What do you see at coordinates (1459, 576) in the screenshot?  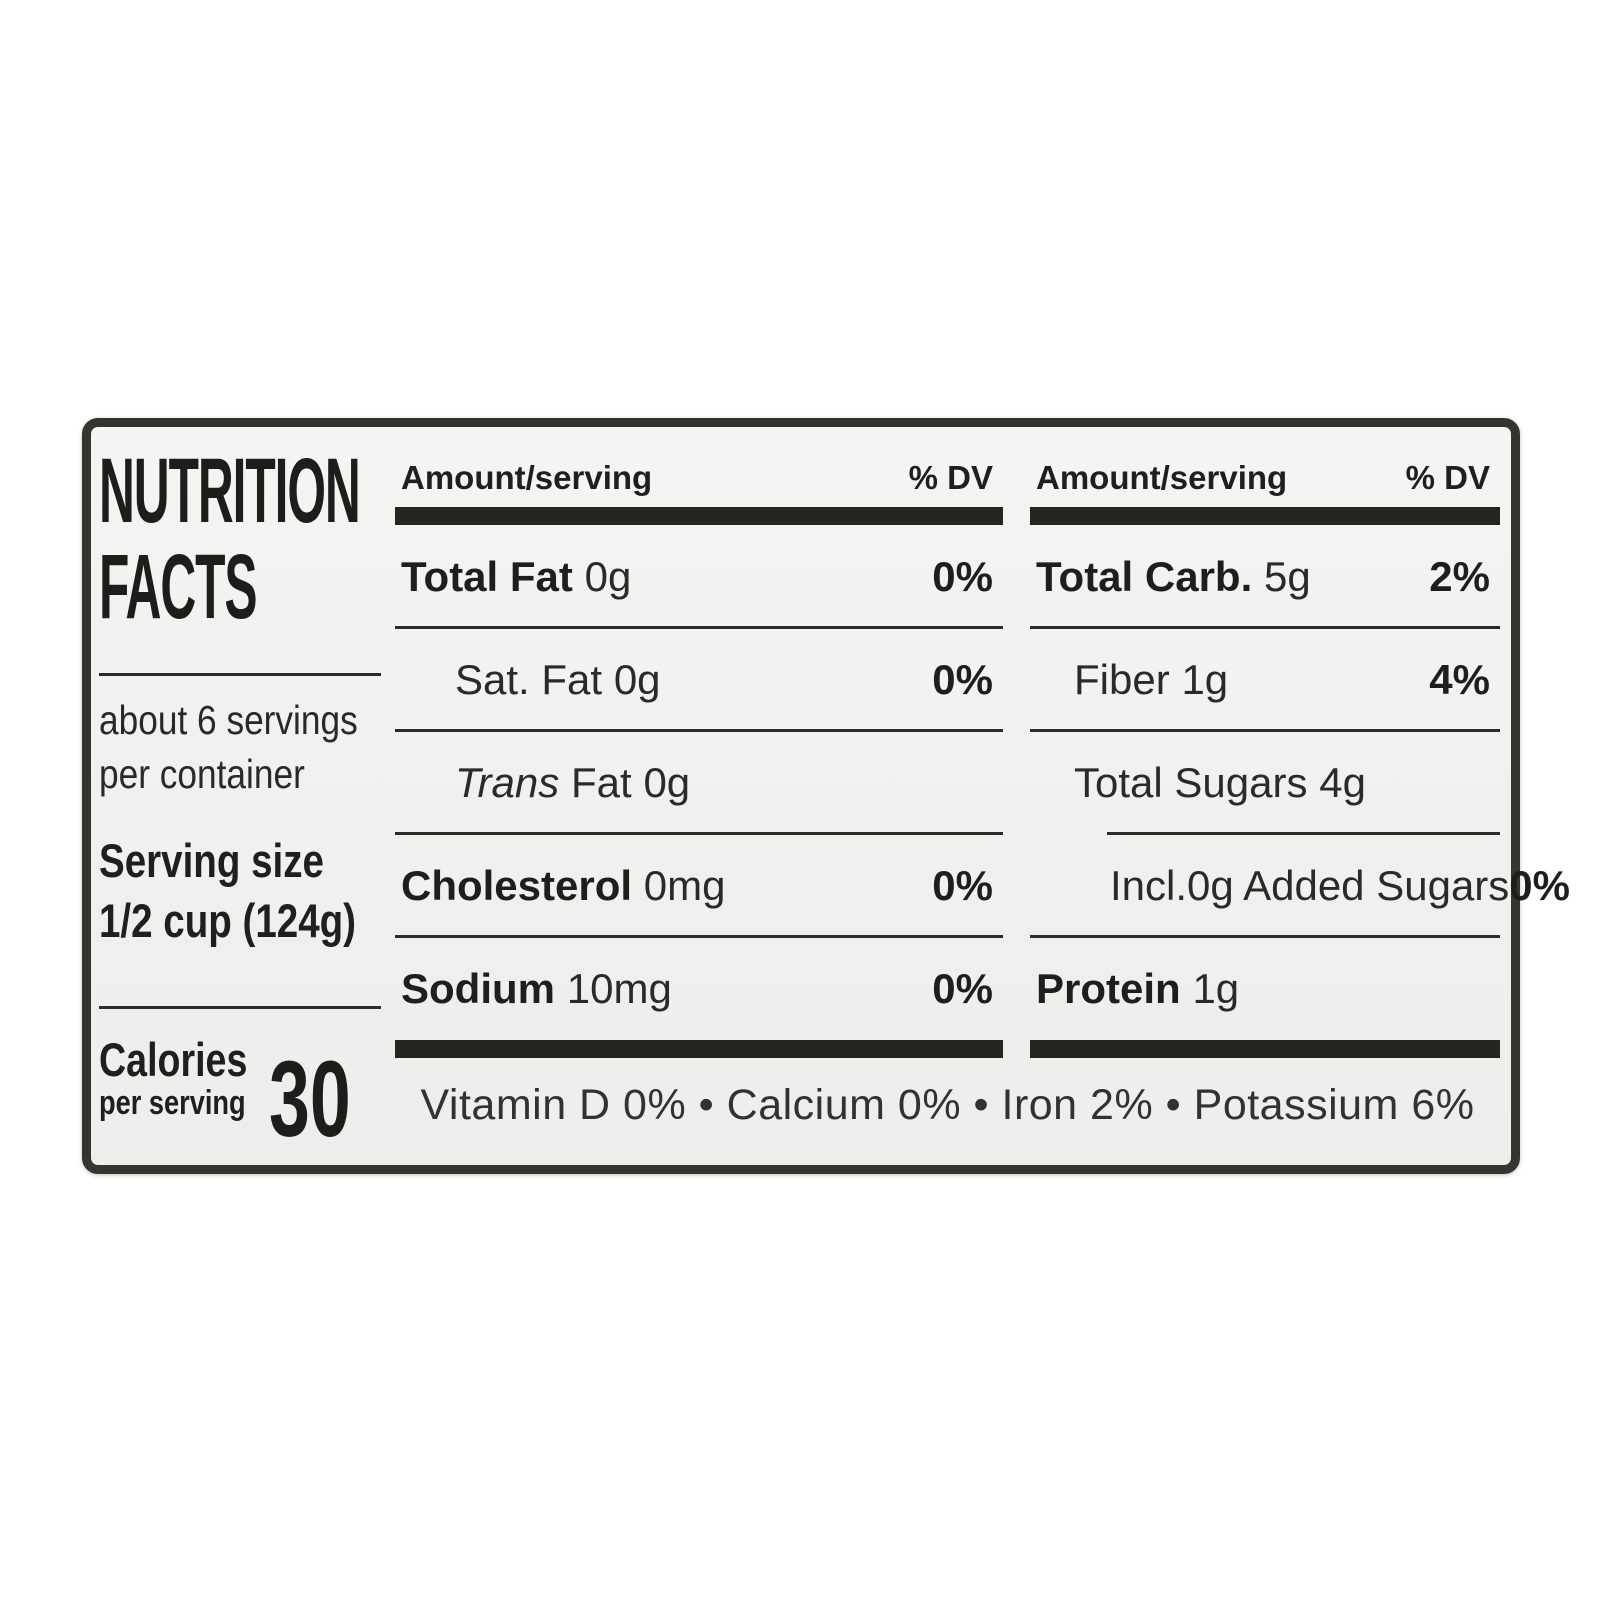 I see `nutrient-dv: 2%` at bounding box center [1459, 576].